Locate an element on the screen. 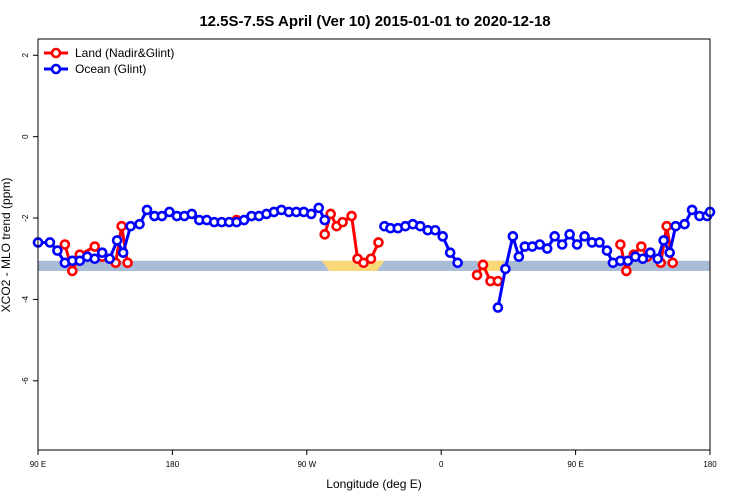 The height and width of the screenshot is (500, 750). y-axis: 2 0 -2 -4 -6 is located at coordinates (29, 219).